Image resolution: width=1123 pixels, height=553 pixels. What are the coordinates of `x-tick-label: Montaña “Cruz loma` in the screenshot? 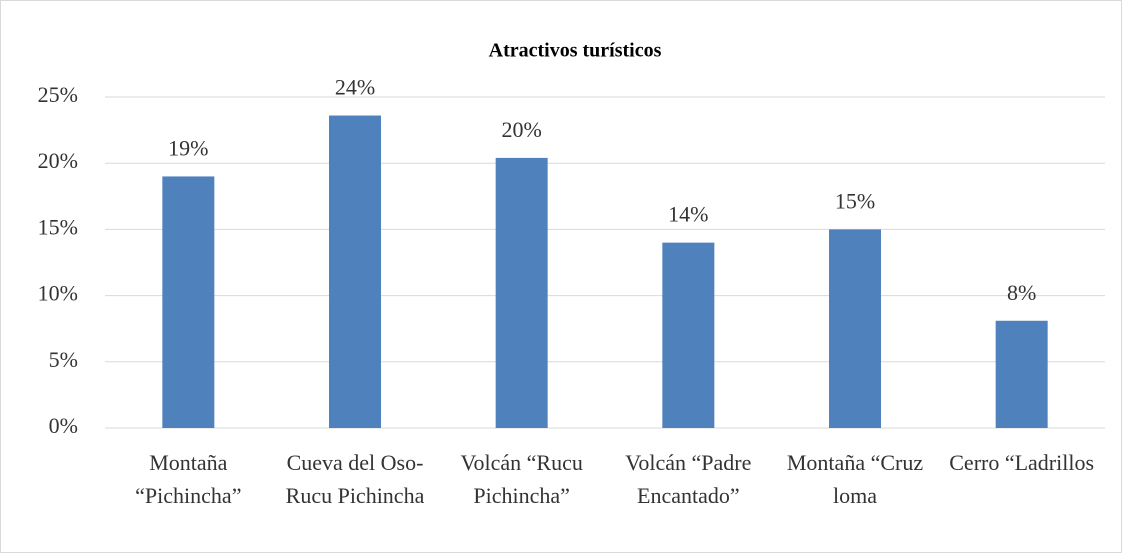 It's located at (855, 479).